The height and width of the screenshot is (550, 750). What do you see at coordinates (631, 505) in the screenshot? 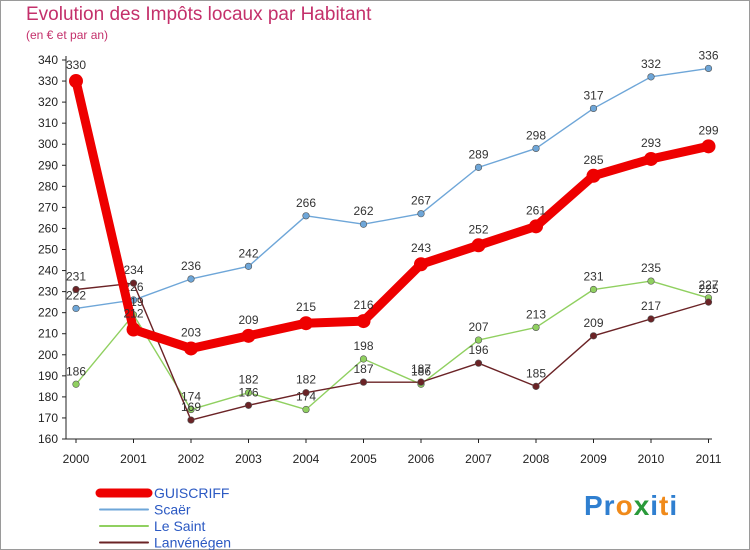
I see `proxiti-logo: Proxiti` at bounding box center [631, 505].